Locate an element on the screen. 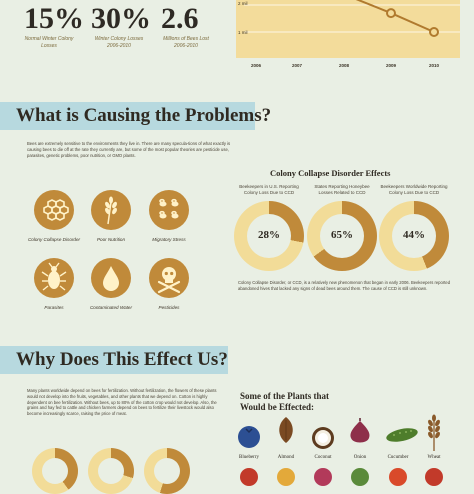 The height and width of the screenshot is (494, 474). effect-value: 65% is located at coordinates (342, 235).